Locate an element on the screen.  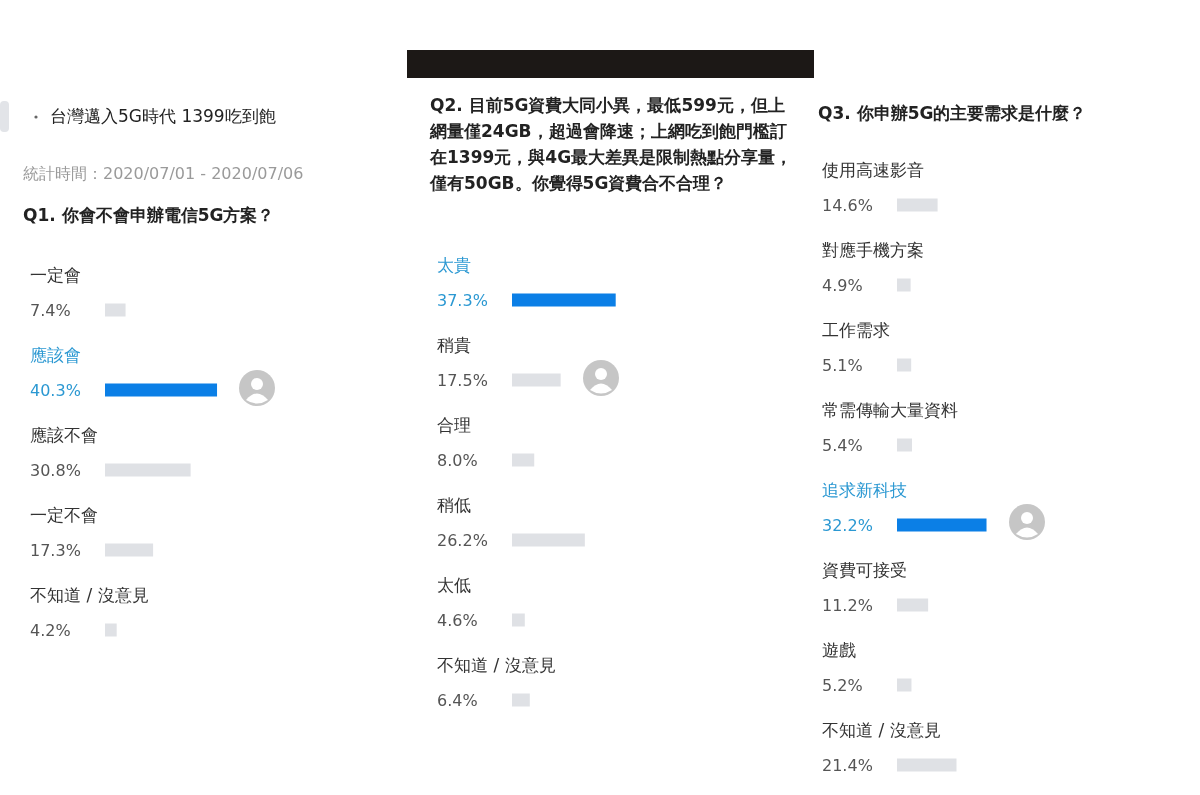
value-label: 5.2% is located at coordinates (842, 685).